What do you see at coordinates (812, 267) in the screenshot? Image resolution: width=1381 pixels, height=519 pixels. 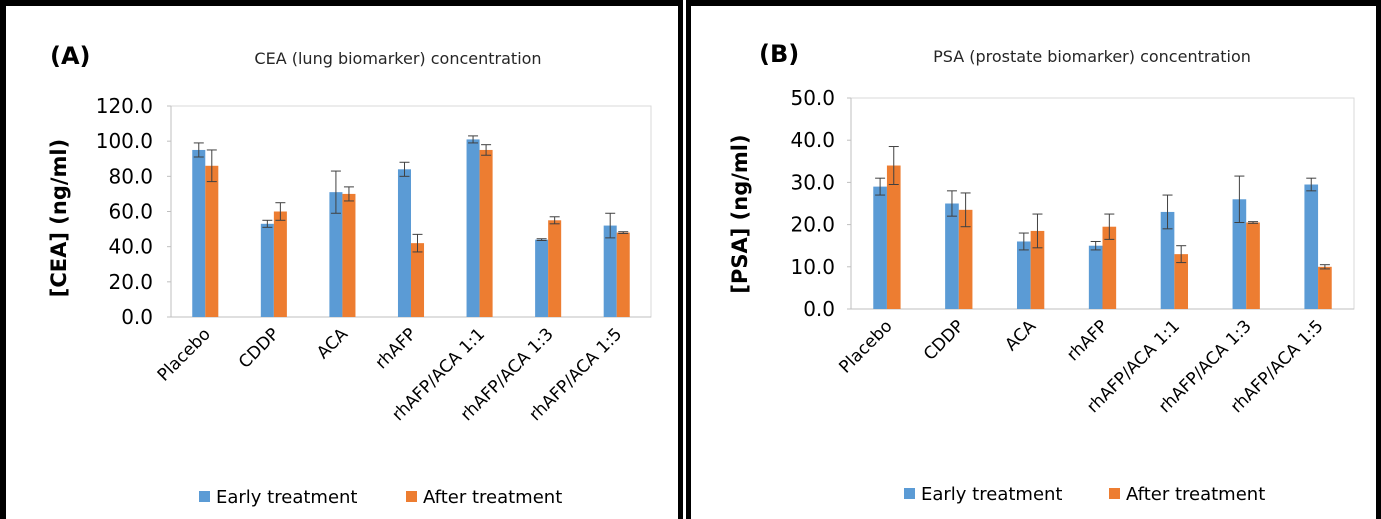 I see `y-tick-label: 10.0` at bounding box center [812, 267].